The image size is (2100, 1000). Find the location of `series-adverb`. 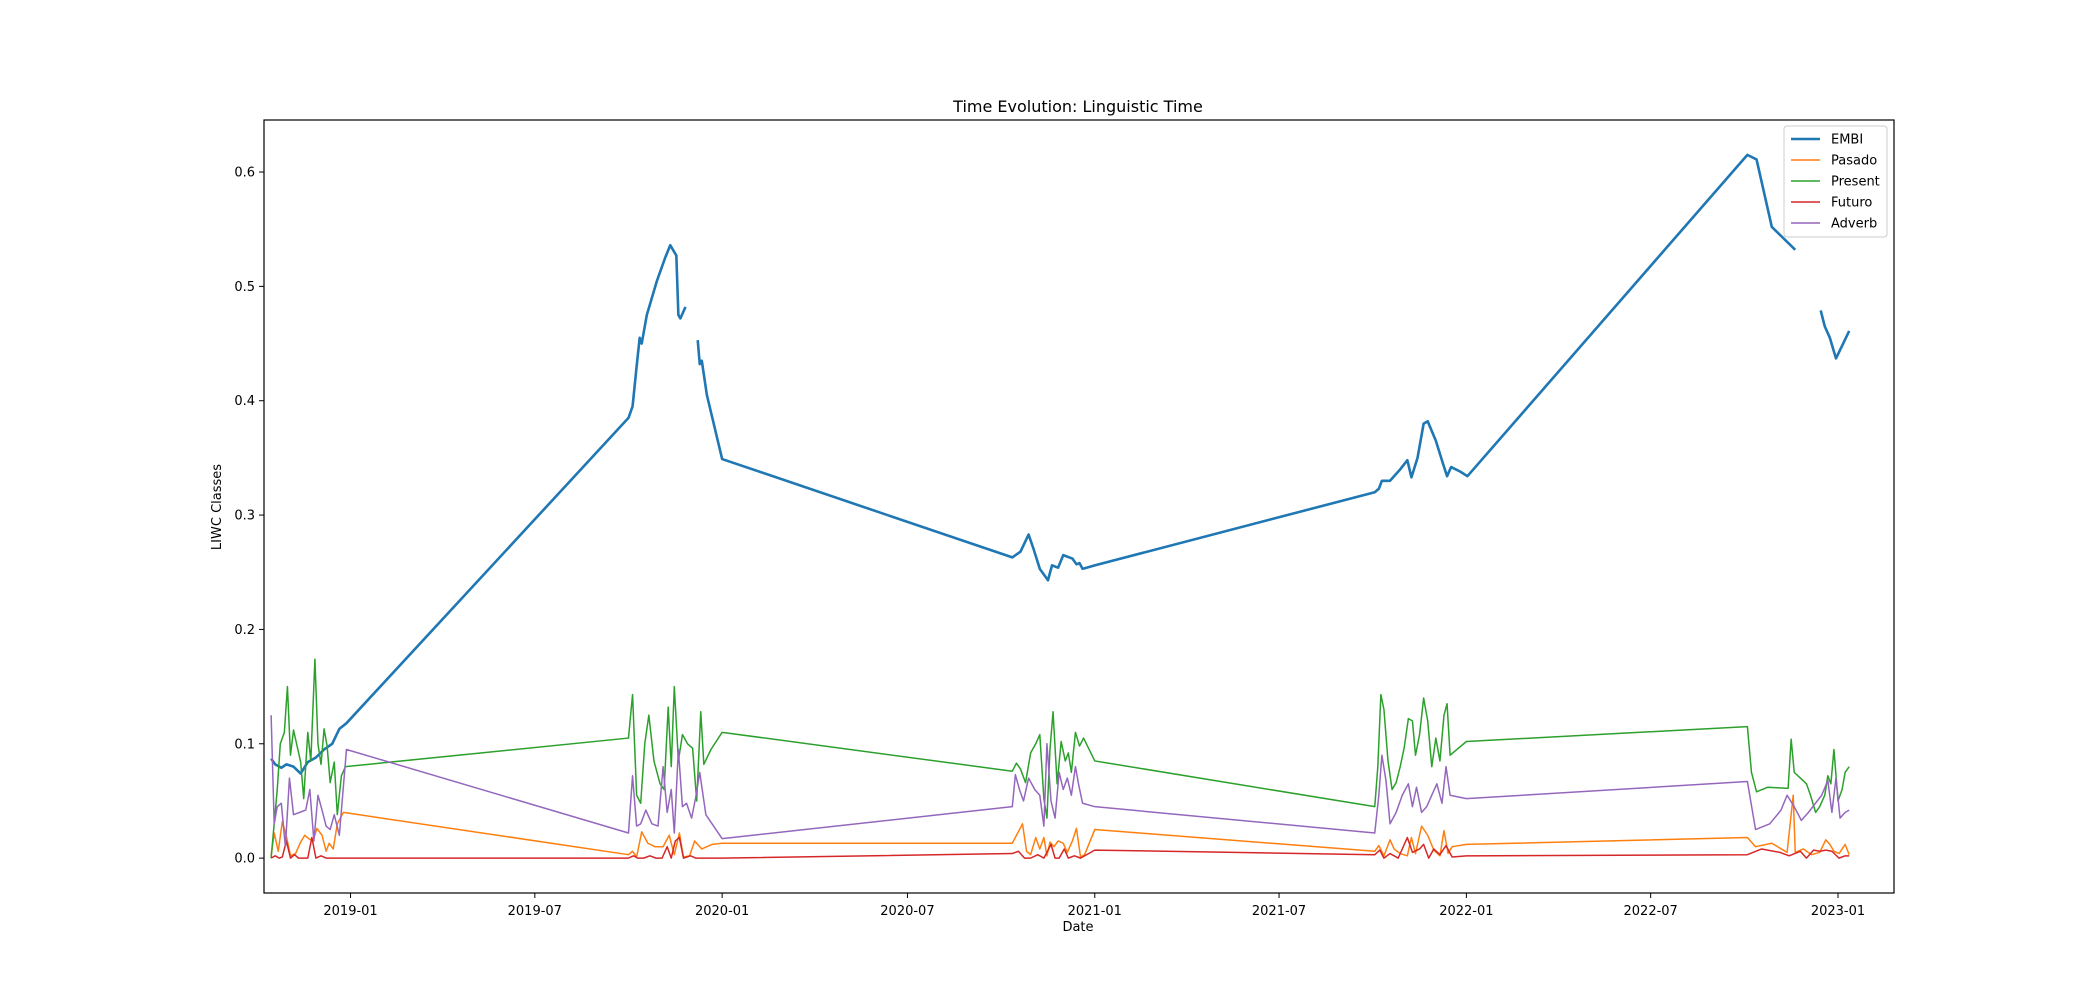

series-adverb is located at coordinates (1060, 781).